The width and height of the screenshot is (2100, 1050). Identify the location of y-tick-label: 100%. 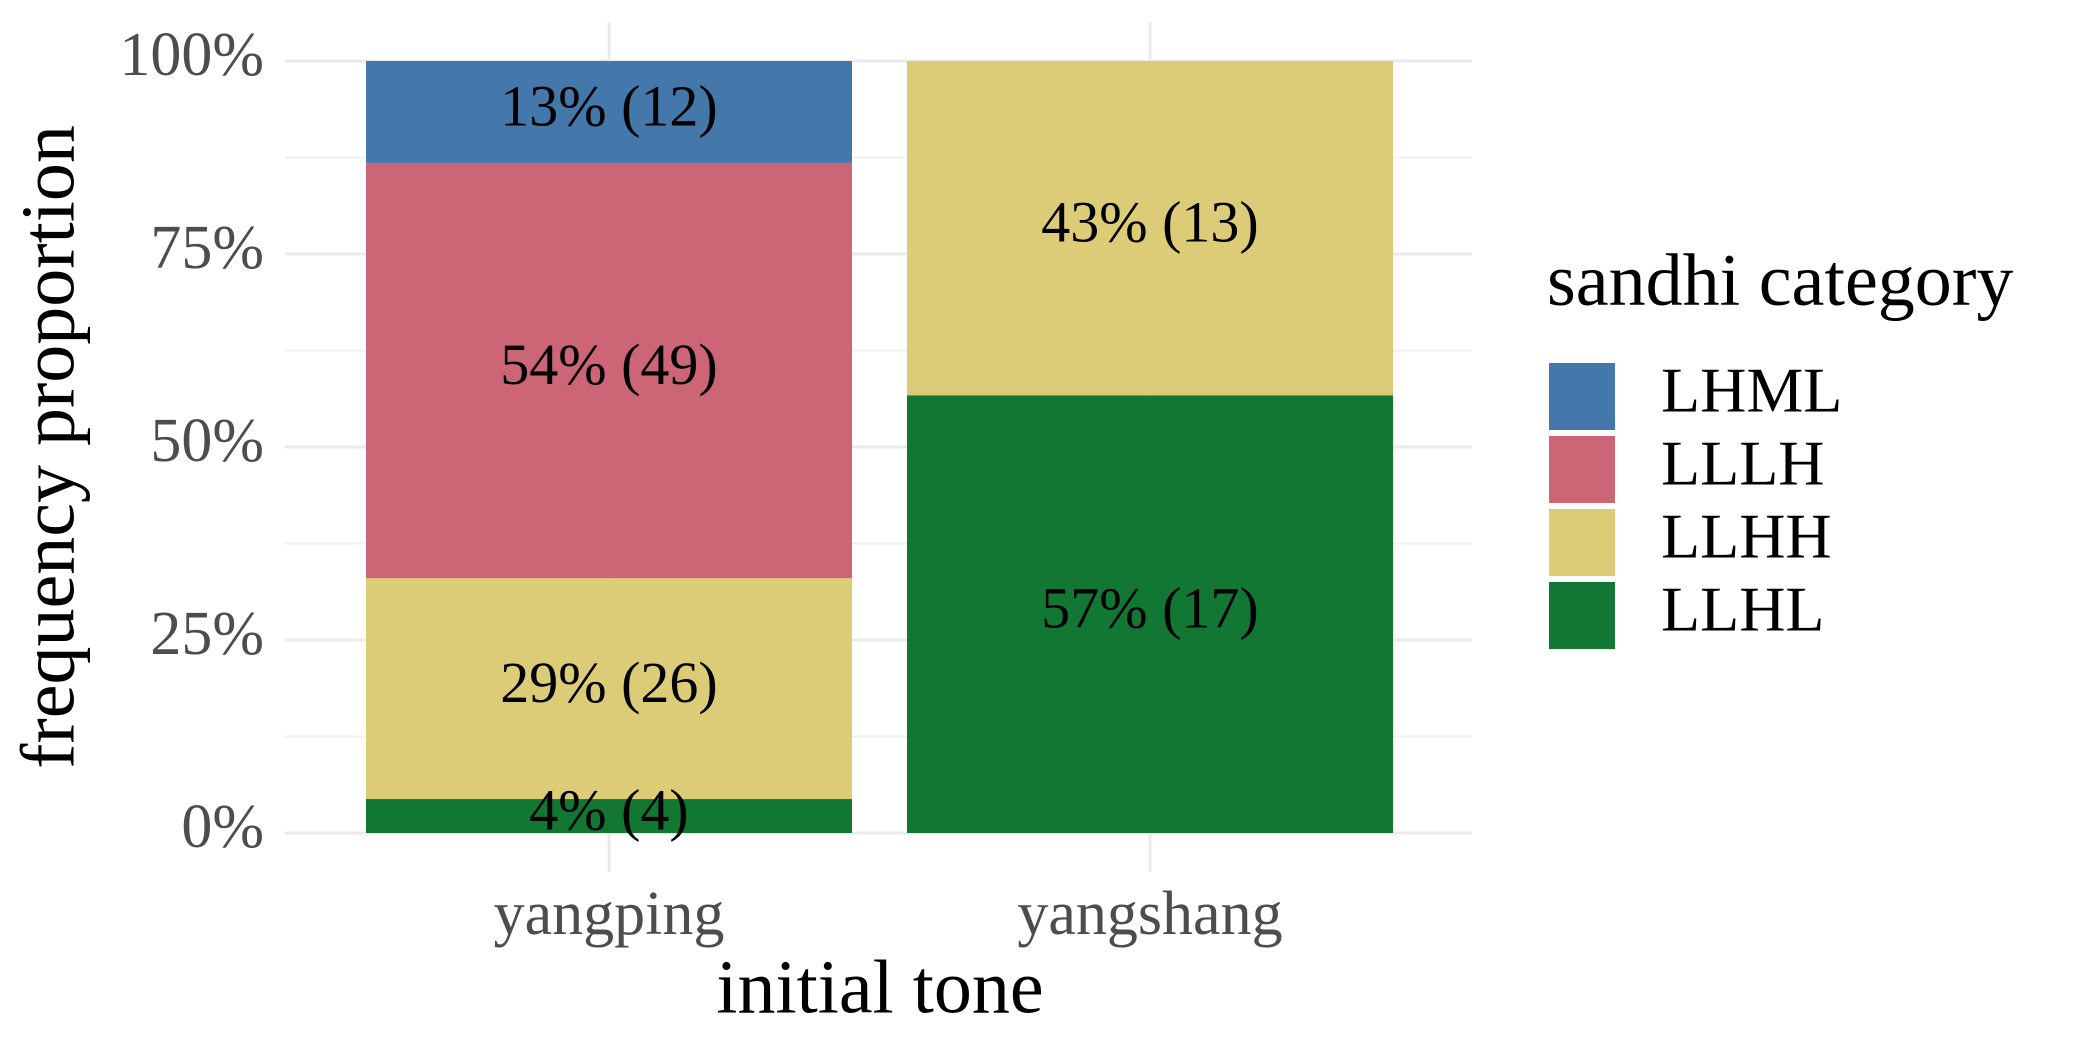
(191, 55).